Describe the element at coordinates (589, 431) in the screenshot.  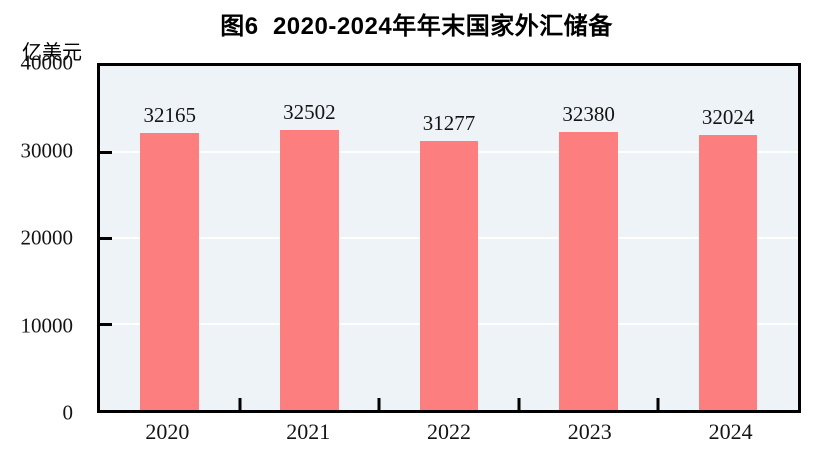
I see `x-tick-label: 2023` at that location.